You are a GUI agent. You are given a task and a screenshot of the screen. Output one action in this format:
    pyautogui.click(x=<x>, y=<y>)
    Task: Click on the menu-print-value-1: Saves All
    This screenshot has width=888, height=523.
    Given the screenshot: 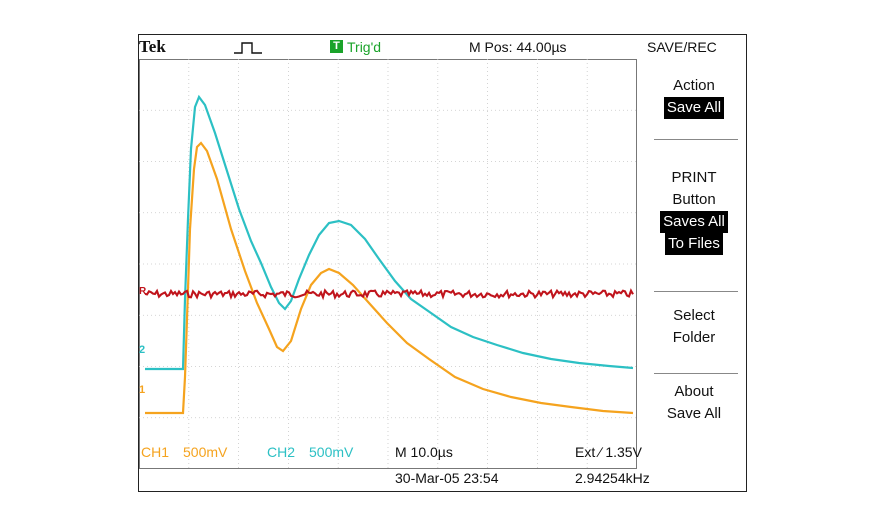 What is the action you would take?
    pyautogui.click(x=694, y=222)
    